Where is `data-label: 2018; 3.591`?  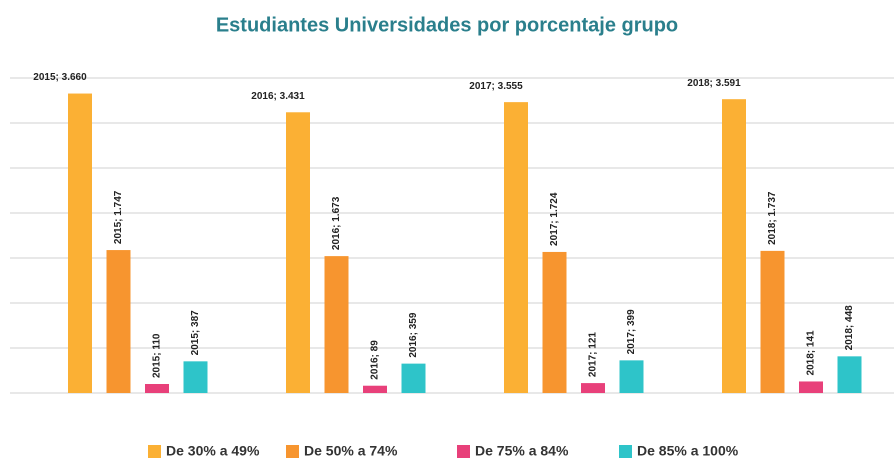
data-label: 2018; 3.591 is located at coordinates (714, 83).